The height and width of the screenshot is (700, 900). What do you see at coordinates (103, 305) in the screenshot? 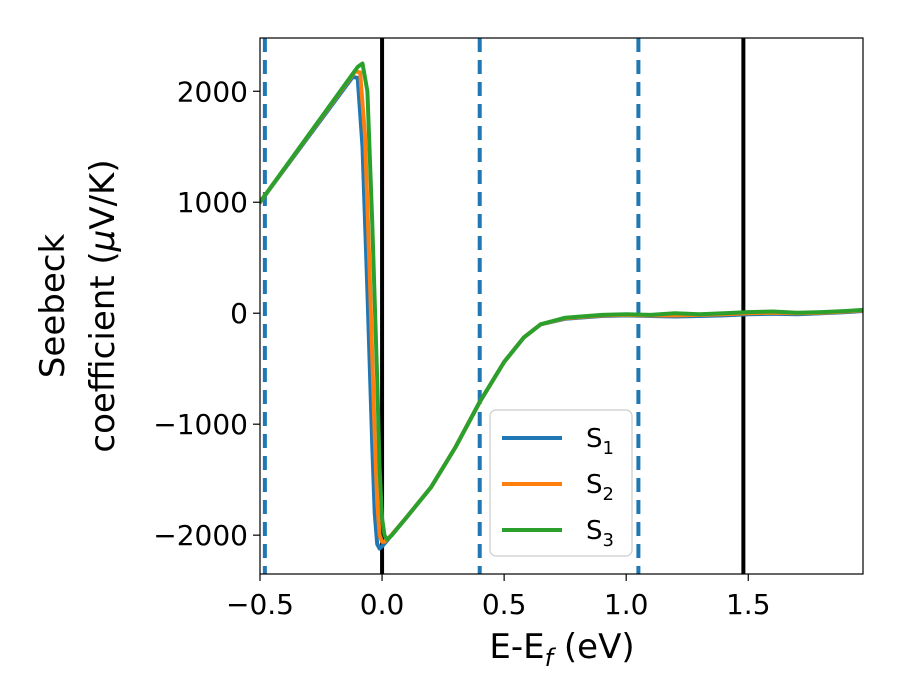
I see `y-axis-label-line2: coefficient (μV/K)` at bounding box center [103, 305].